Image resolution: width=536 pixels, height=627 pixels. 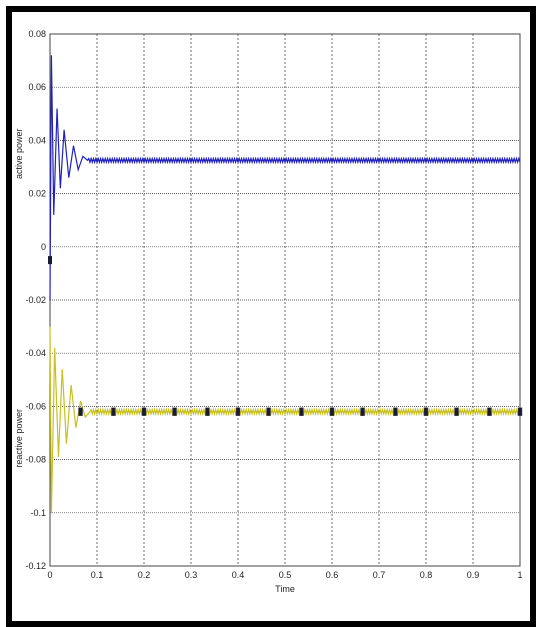 I want to click on x-tick-label: 0, so click(x=49, y=575).